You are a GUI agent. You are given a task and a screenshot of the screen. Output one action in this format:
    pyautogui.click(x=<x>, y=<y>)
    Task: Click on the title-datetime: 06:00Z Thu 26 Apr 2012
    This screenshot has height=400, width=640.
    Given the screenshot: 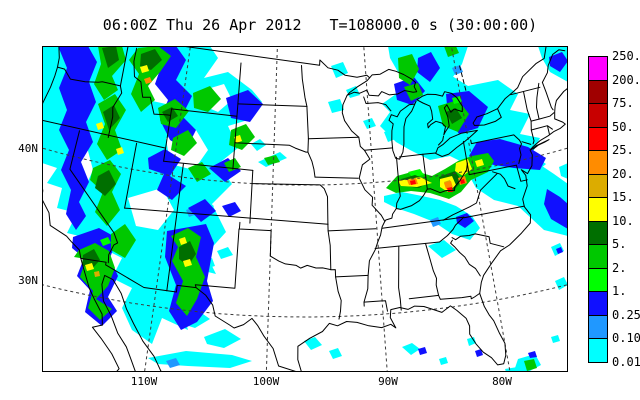 What is the action you would take?
    pyautogui.click(x=202, y=25)
    